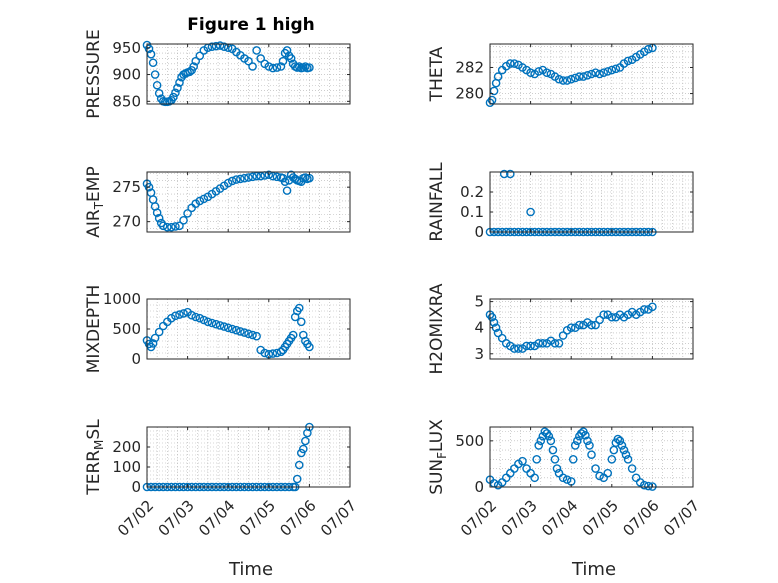 The image size is (778, 583). Describe the element at coordinates (126, 222) in the screenshot. I see `y-tick-label: 270` at that location.